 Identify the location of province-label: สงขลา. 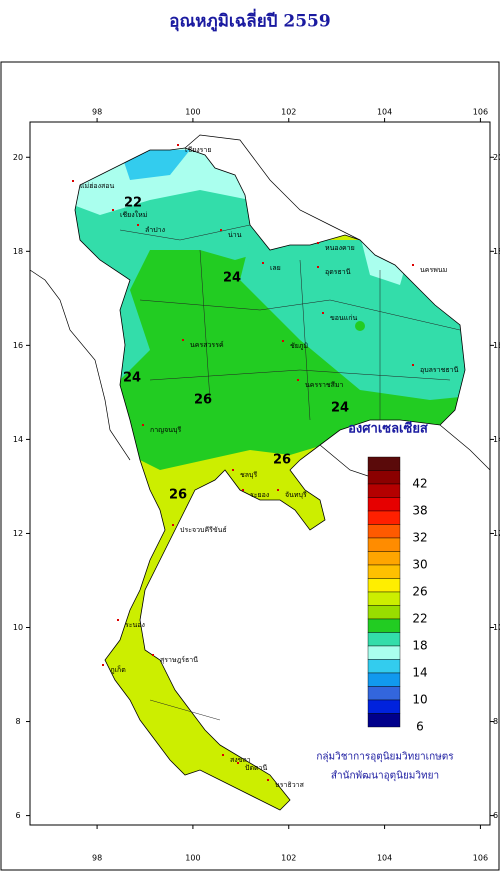
(240, 760).